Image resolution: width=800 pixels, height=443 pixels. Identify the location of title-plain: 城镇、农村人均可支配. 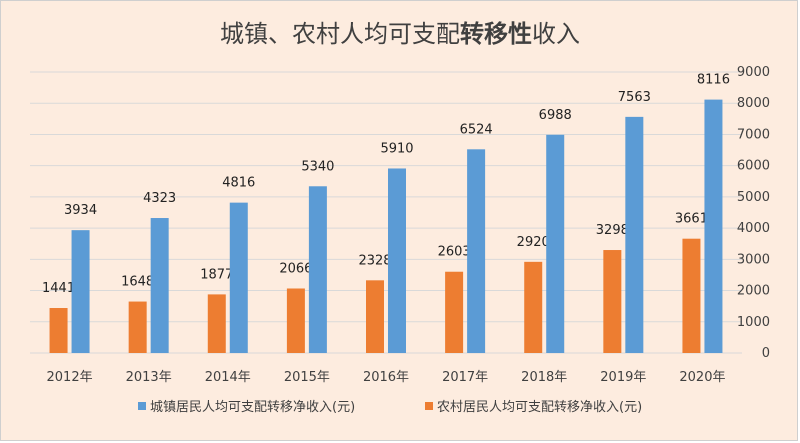
(340, 34).